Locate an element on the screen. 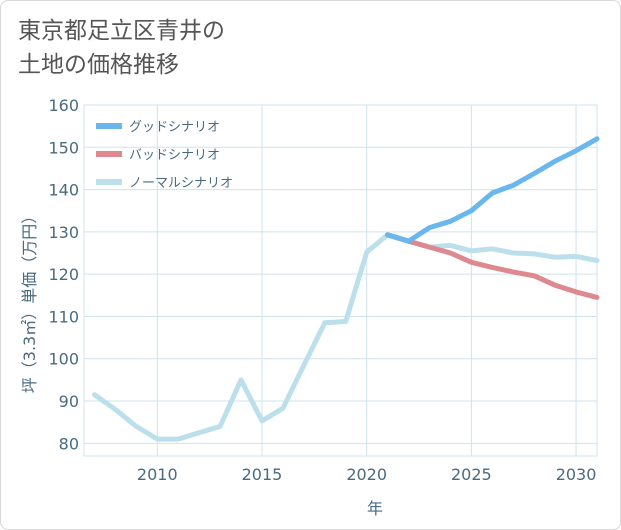  legend-label-good: グッドシナリオ is located at coordinates (174, 127).